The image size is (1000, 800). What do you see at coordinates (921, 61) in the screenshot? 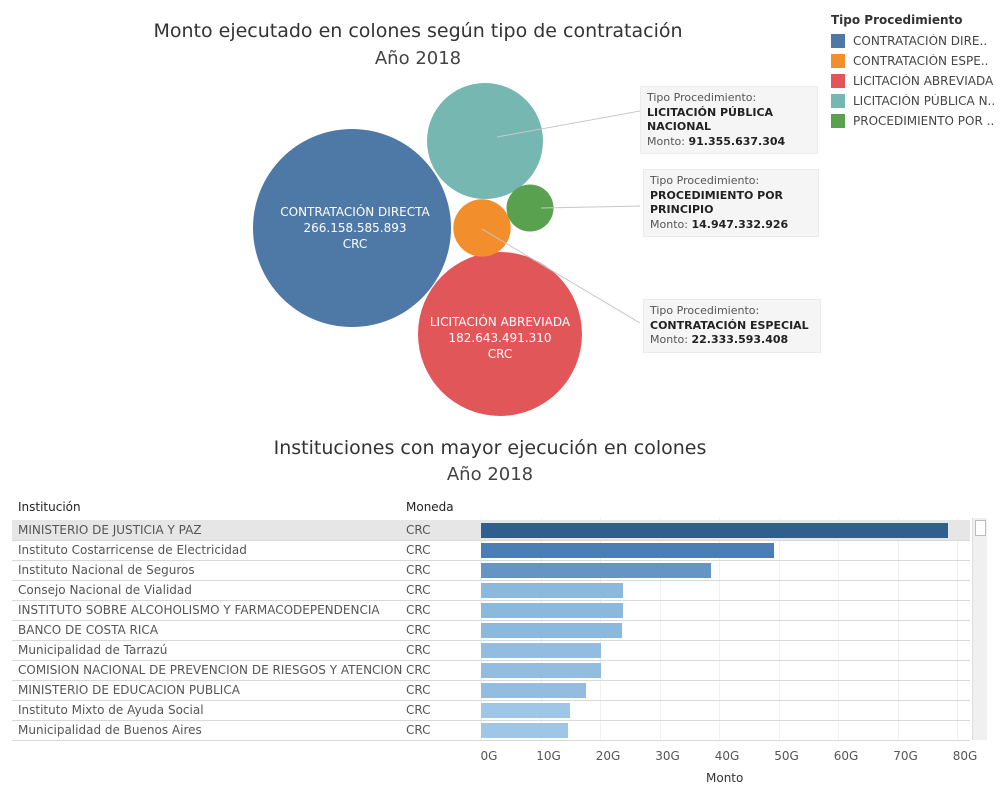
I see `legend-label: CONTRATACIÓN ESPE..` at bounding box center [921, 61].